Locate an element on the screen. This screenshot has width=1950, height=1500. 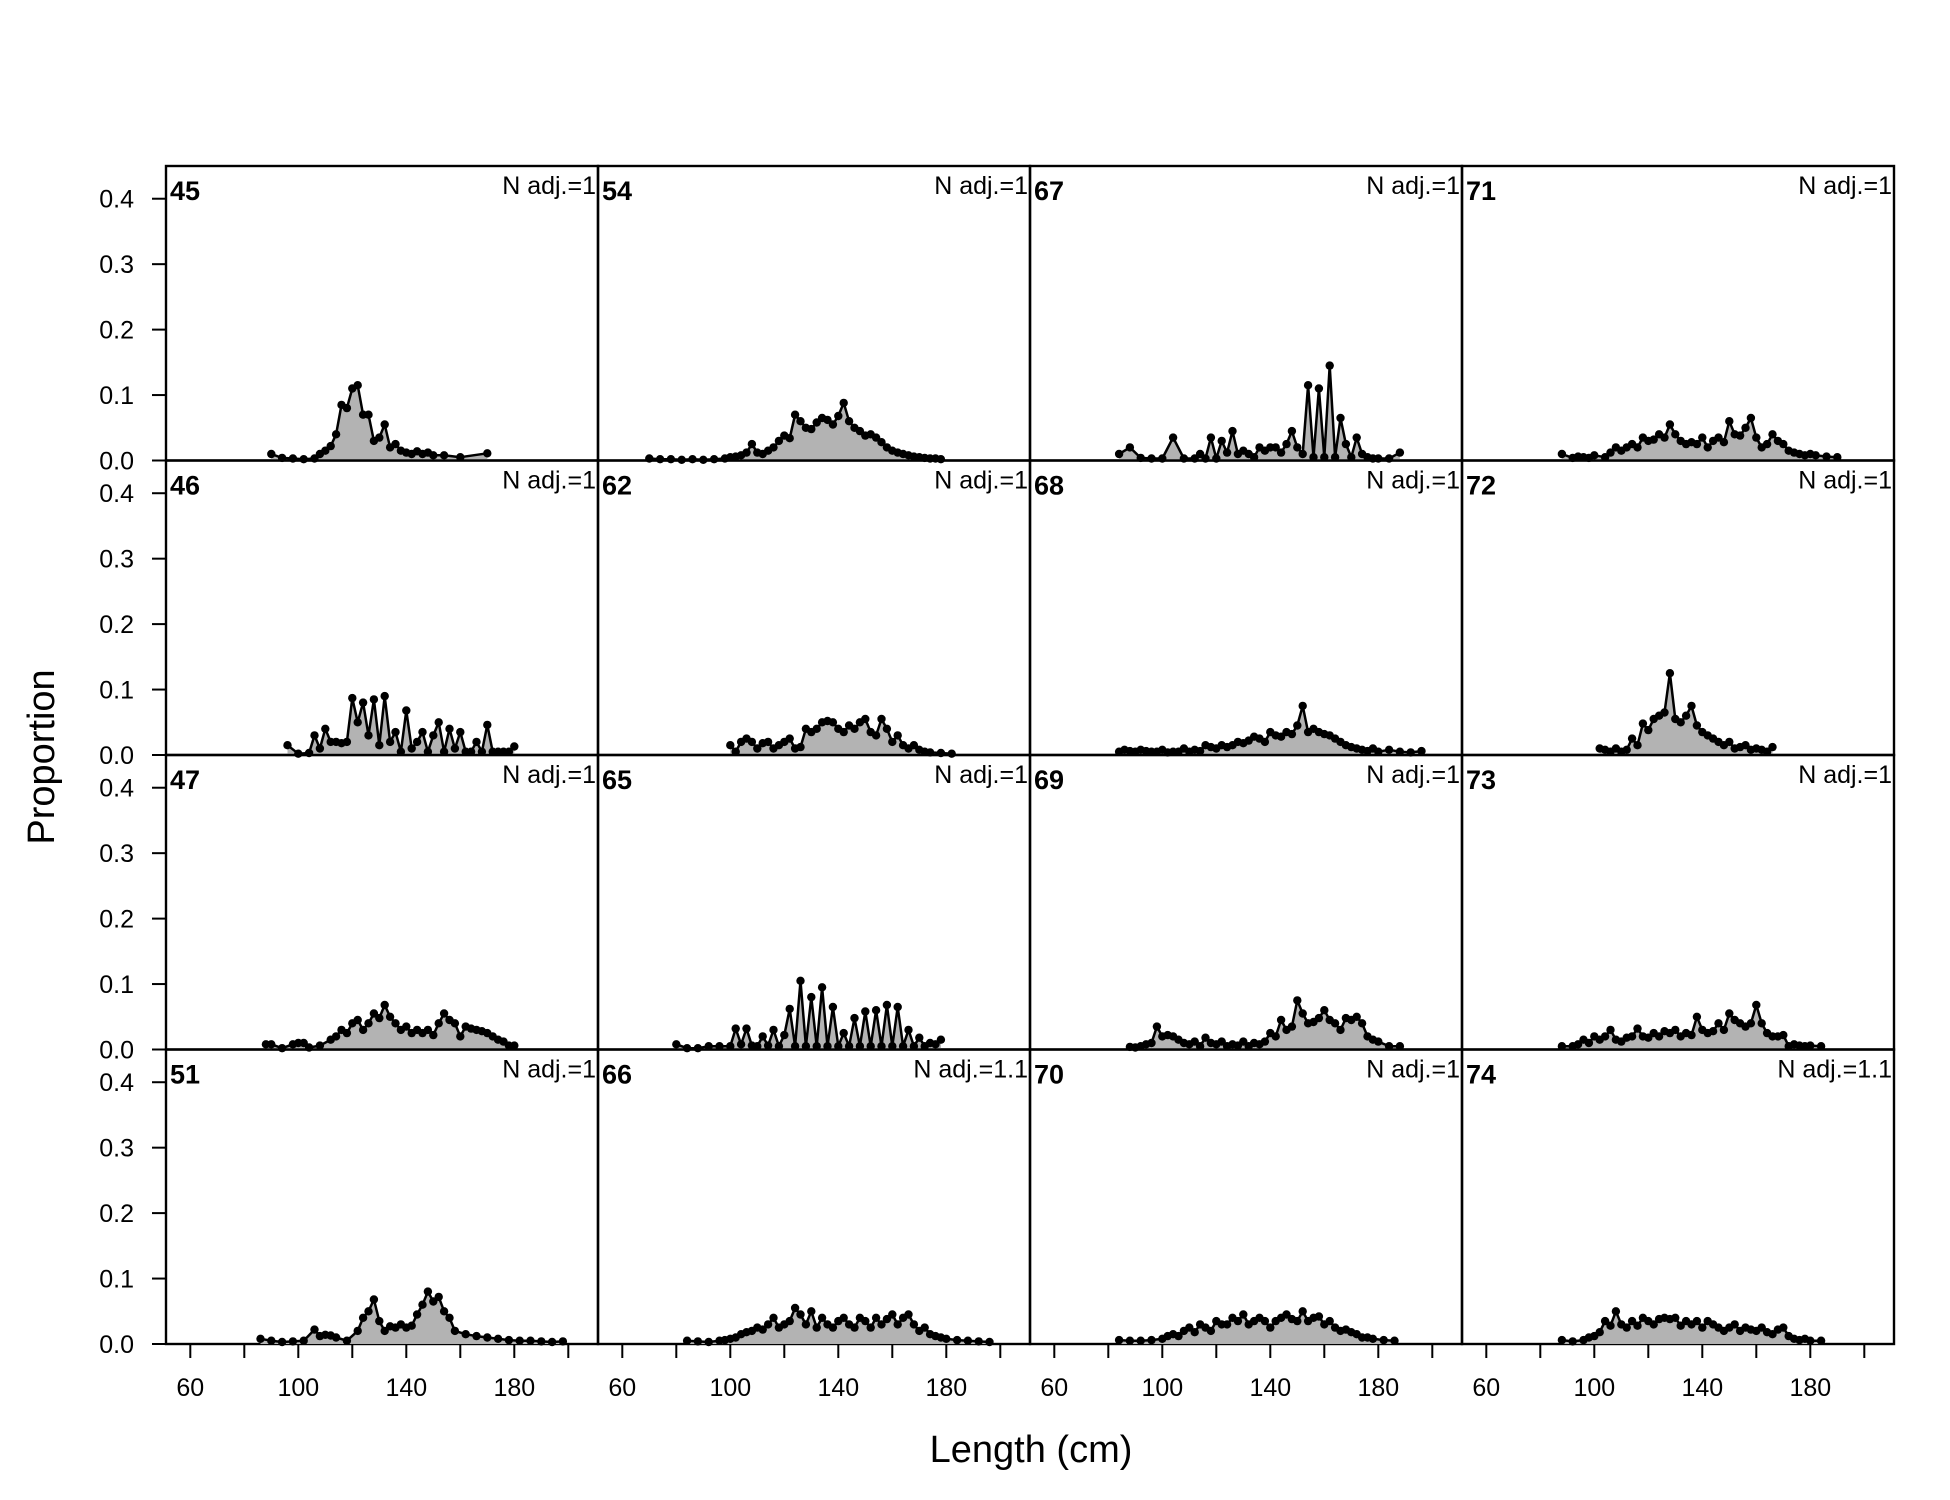
panel-year-label: 67 is located at coordinates (1049, 191).